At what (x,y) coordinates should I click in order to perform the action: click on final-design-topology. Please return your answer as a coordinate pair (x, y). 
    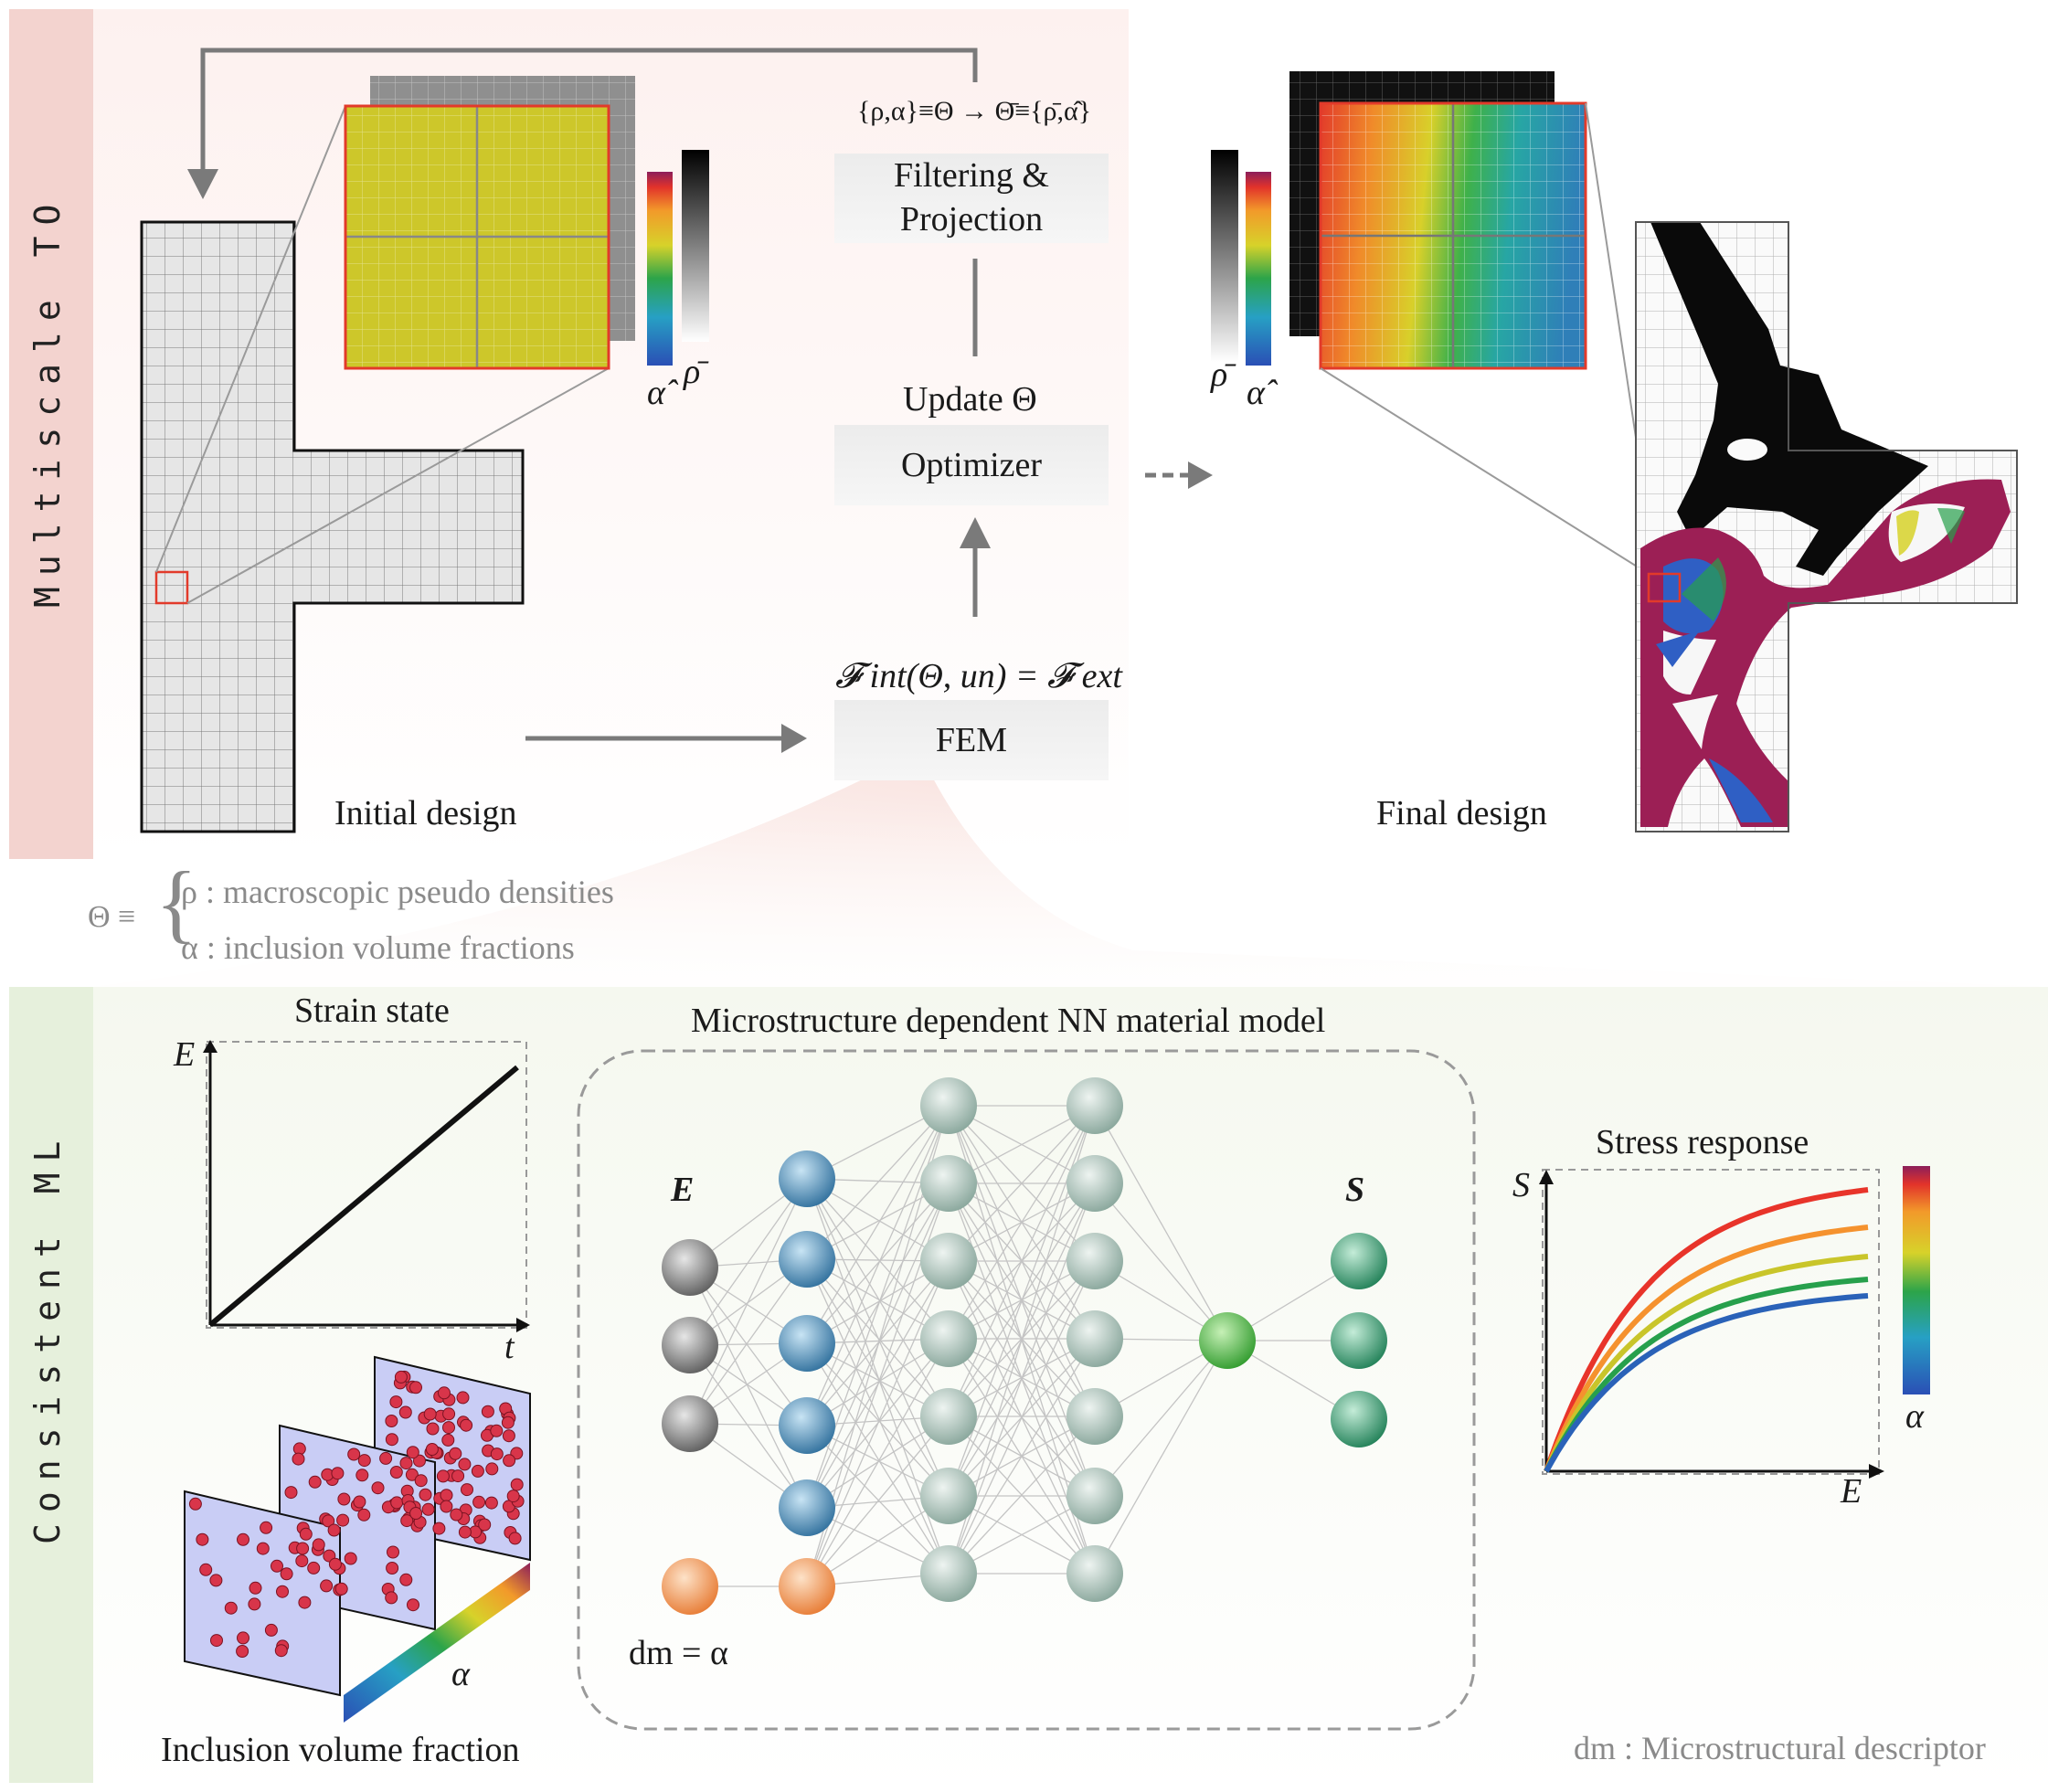
    Looking at the image, I should click on (1826, 526).